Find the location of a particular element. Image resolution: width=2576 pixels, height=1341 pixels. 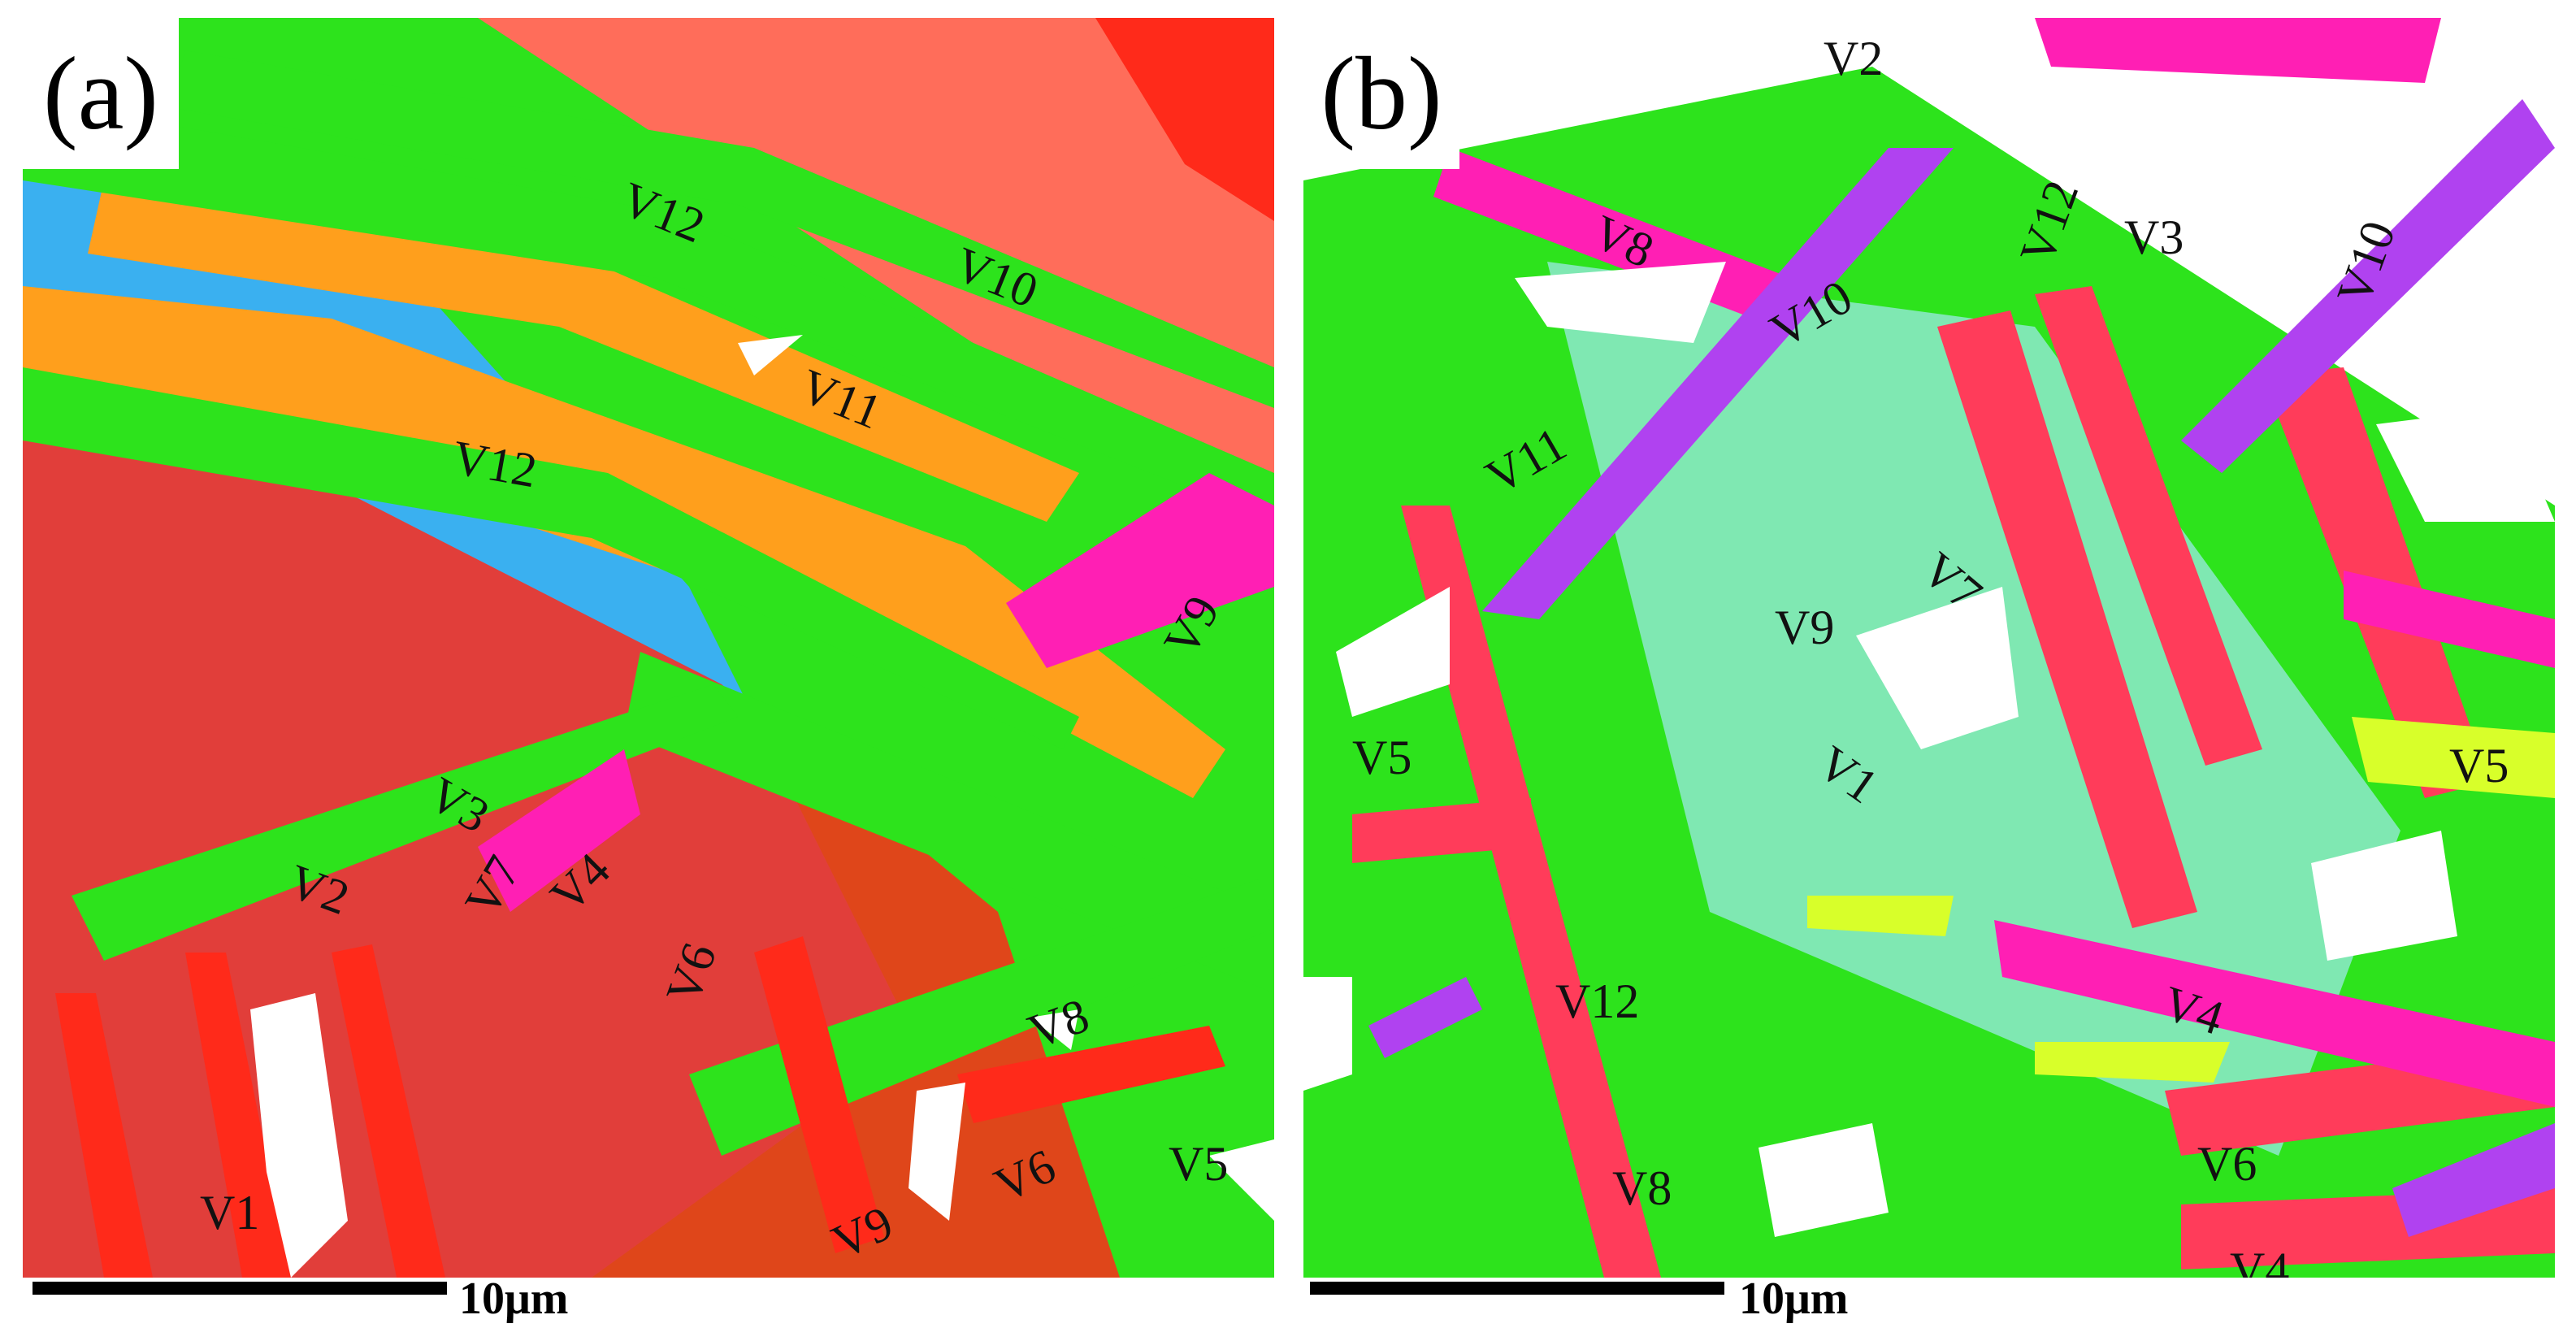

scale-bar-label-b: 10μm is located at coordinates (1794, 1299).